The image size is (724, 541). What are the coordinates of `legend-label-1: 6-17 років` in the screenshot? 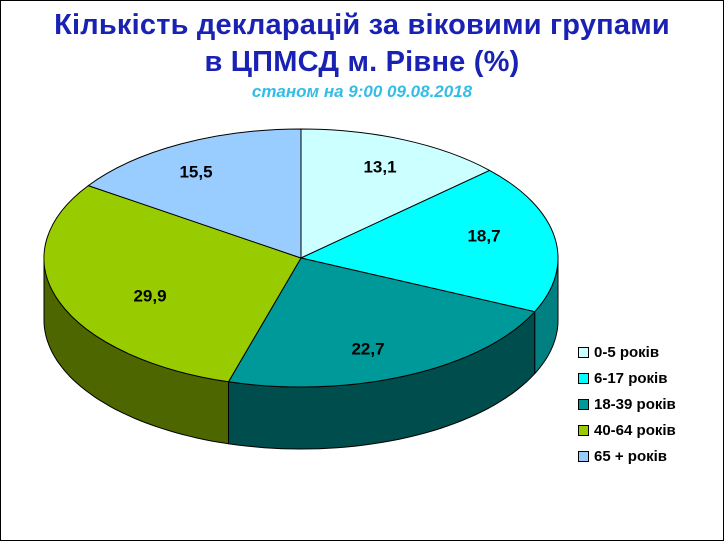 It's located at (631, 378).